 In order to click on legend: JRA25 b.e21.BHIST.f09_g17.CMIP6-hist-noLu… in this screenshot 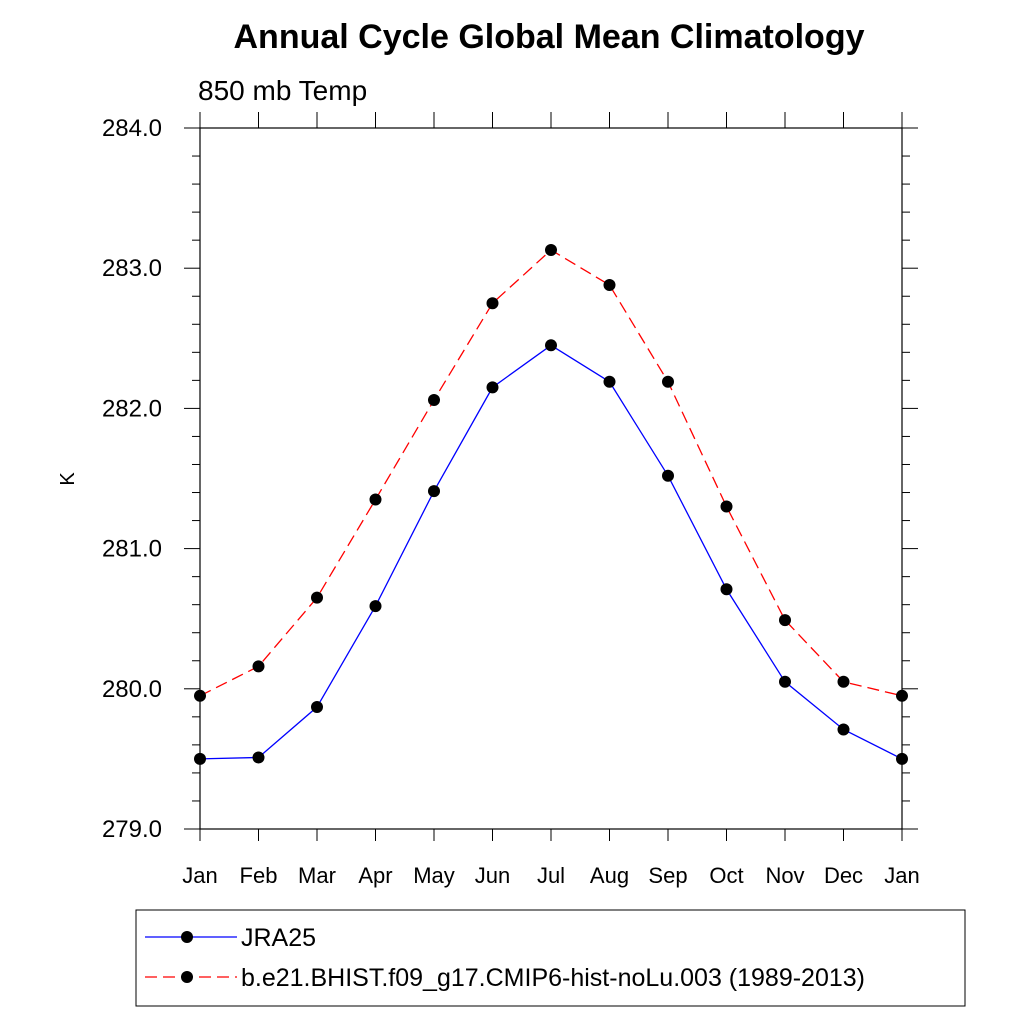, I will do `click(550, 958)`.